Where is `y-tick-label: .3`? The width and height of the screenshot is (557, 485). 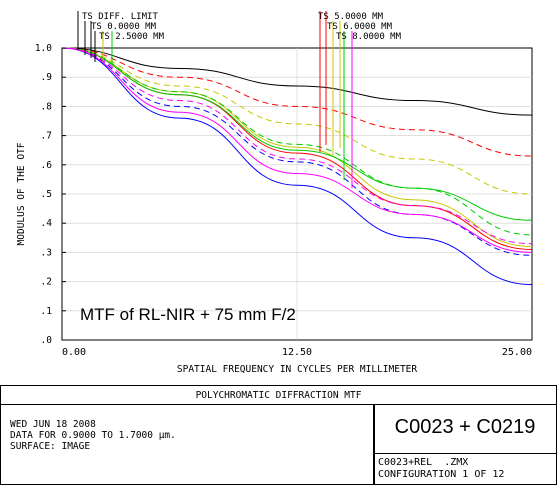
y-tick-label: .3 is located at coordinates (46, 252).